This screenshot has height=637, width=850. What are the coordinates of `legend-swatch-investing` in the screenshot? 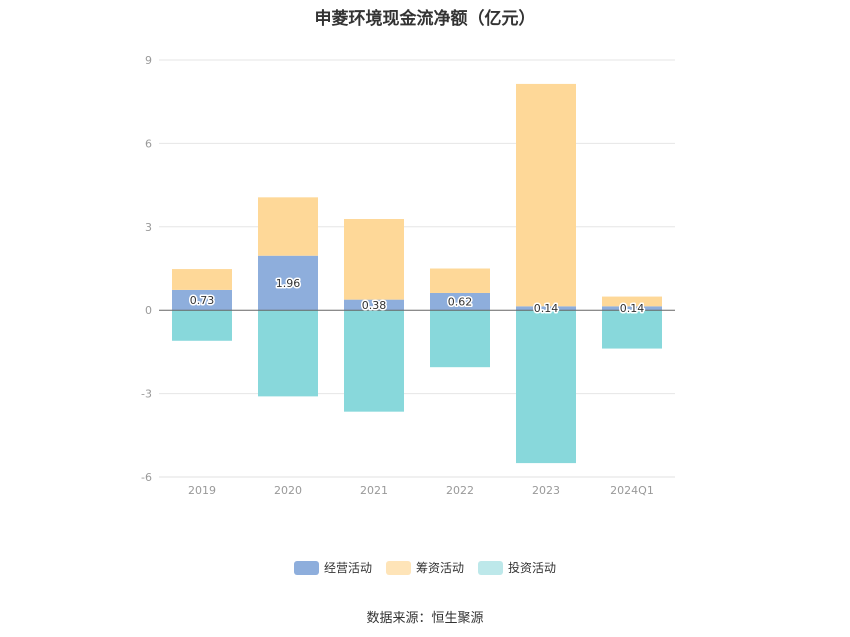 It's located at (490, 567).